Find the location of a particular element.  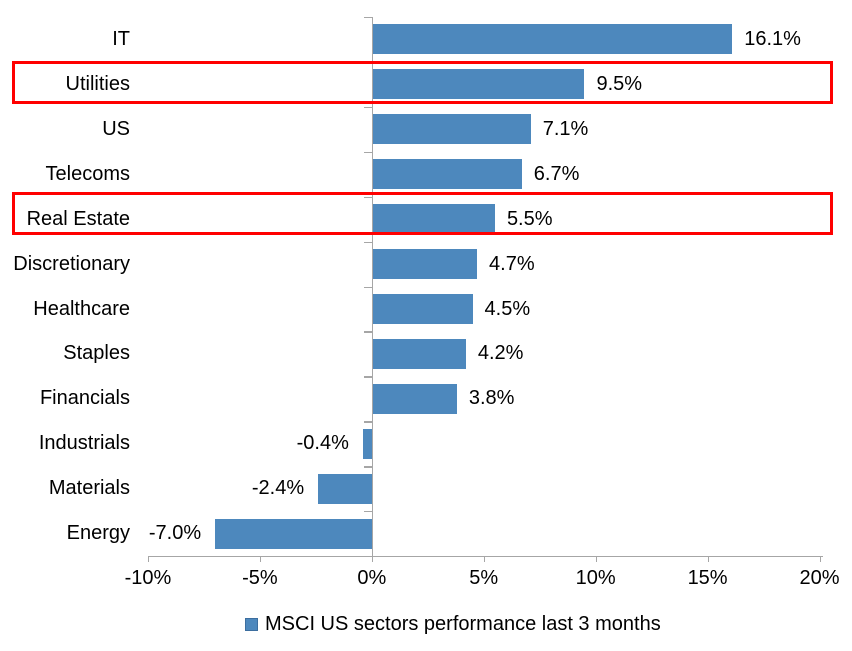

x-axis-tick-label: -5% is located at coordinates (260, 578).